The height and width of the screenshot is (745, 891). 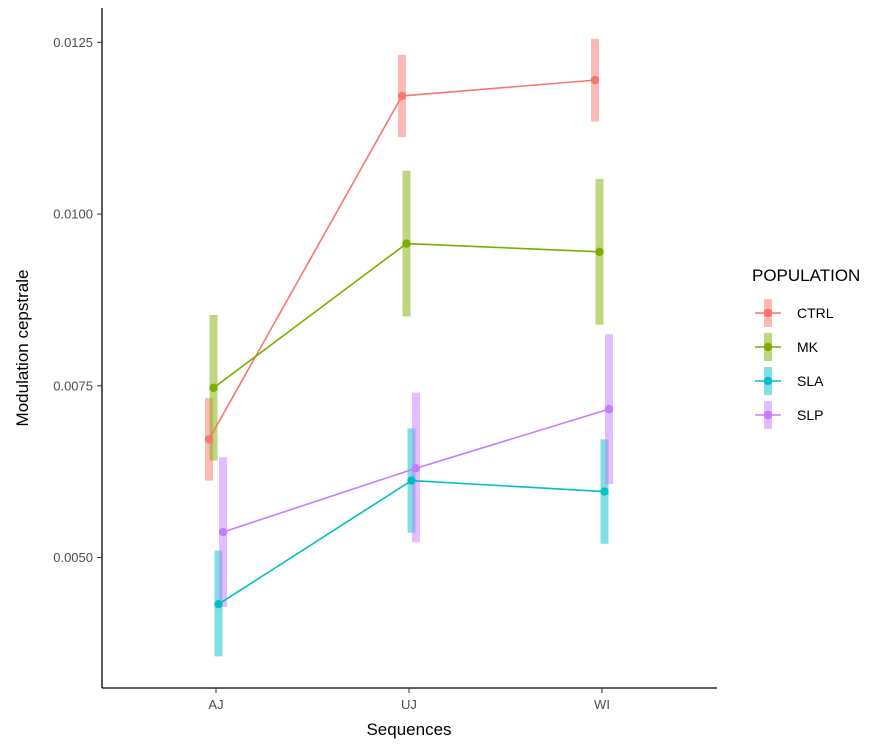 I want to click on legend-label-slp: SLP, so click(x=810, y=415).